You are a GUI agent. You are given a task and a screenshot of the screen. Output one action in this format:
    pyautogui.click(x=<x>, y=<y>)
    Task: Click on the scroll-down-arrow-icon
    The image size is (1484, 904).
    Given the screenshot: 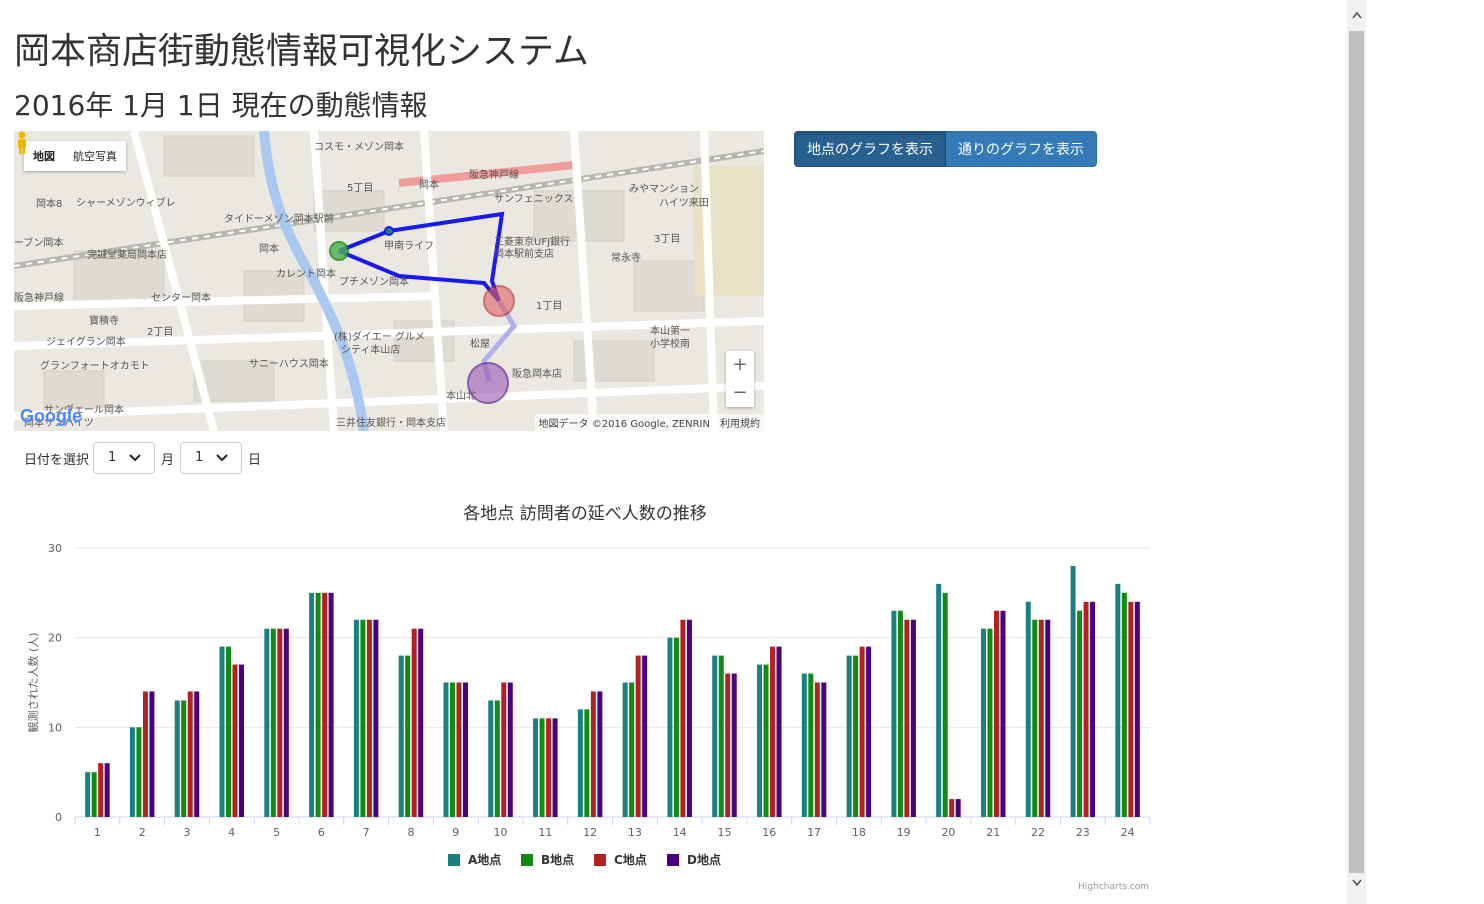 What is the action you would take?
    pyautogui.click(x=1356, y=884)
    